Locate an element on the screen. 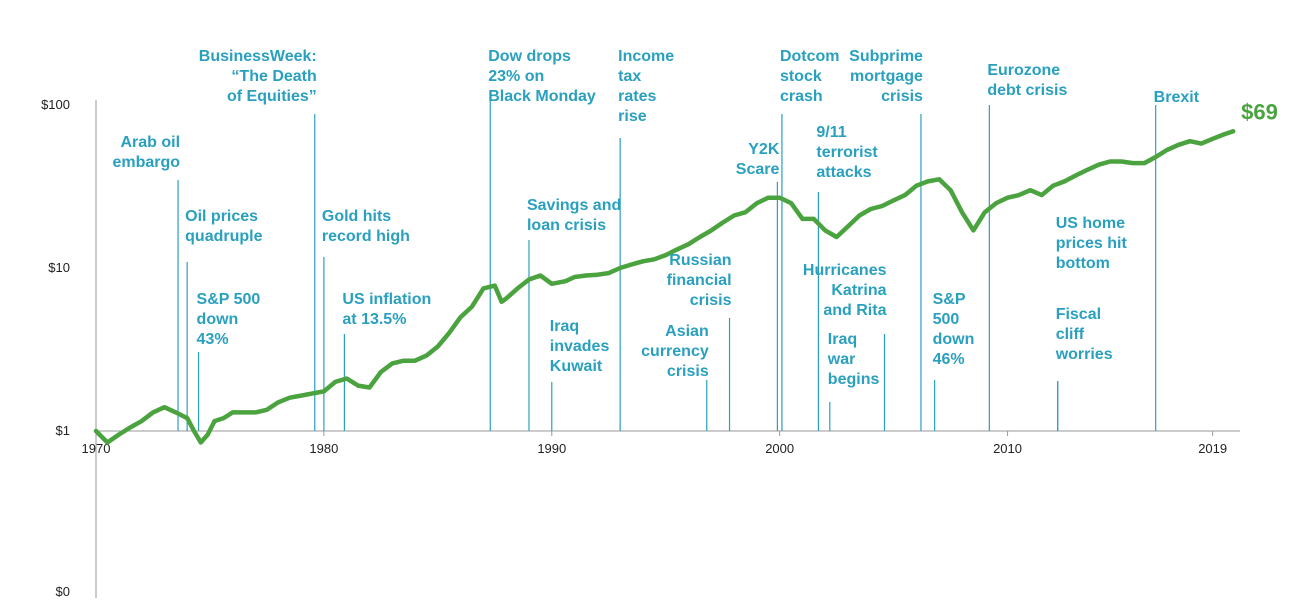 This screenshot has height=609, width=1309. annotation-label-line: Savings and is located at coordinates (574, 205).